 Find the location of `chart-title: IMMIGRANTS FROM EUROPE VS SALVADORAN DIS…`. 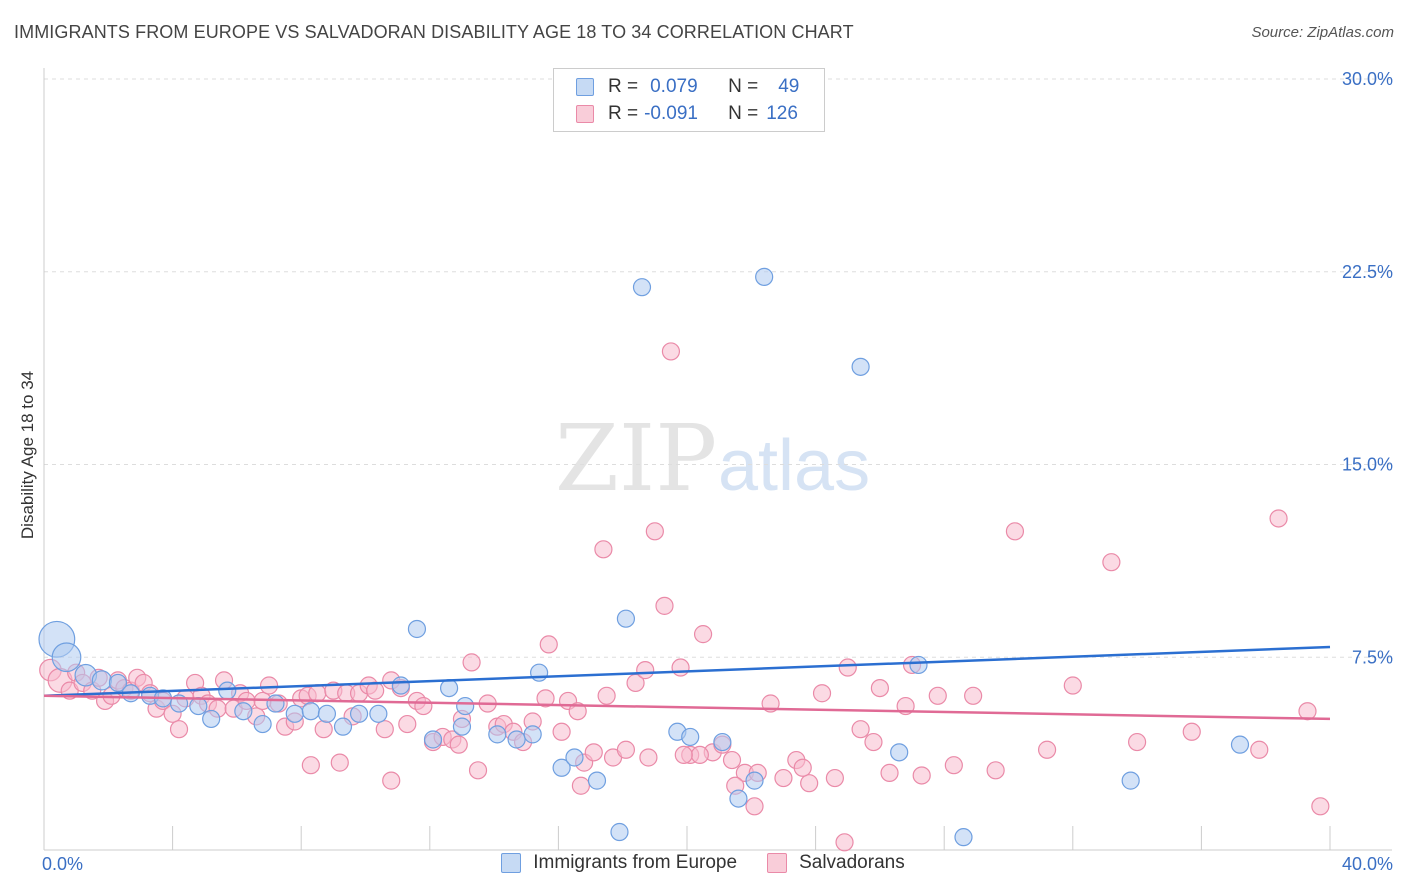

chart-title: IMMIGRANTS FROM EUROPE VS SALVADORAN DIS… is located at coordinates (434, 32).